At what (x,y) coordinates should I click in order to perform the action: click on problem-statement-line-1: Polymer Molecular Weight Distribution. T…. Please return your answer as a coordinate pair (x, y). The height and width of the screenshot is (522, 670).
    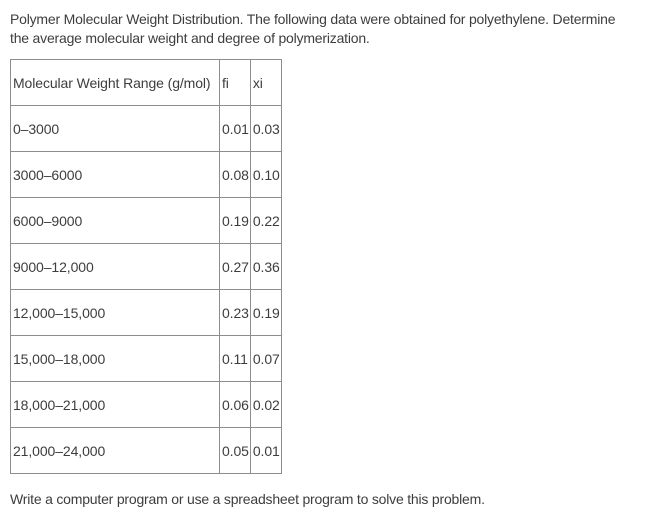
    Looking at the image, I should click on (313, 19).